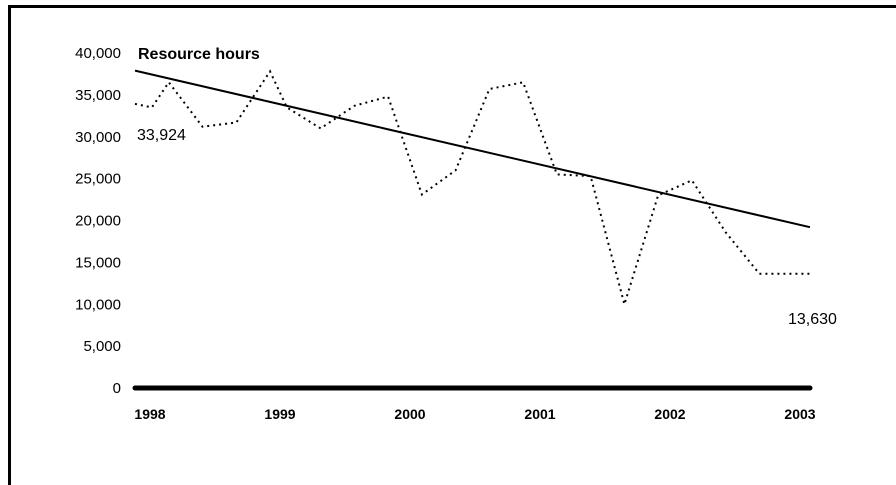  What do you see at coordinates (98, 179) in the screenshot?
I see `y-tick-label: 25,000` at bounding box center [98, 179].